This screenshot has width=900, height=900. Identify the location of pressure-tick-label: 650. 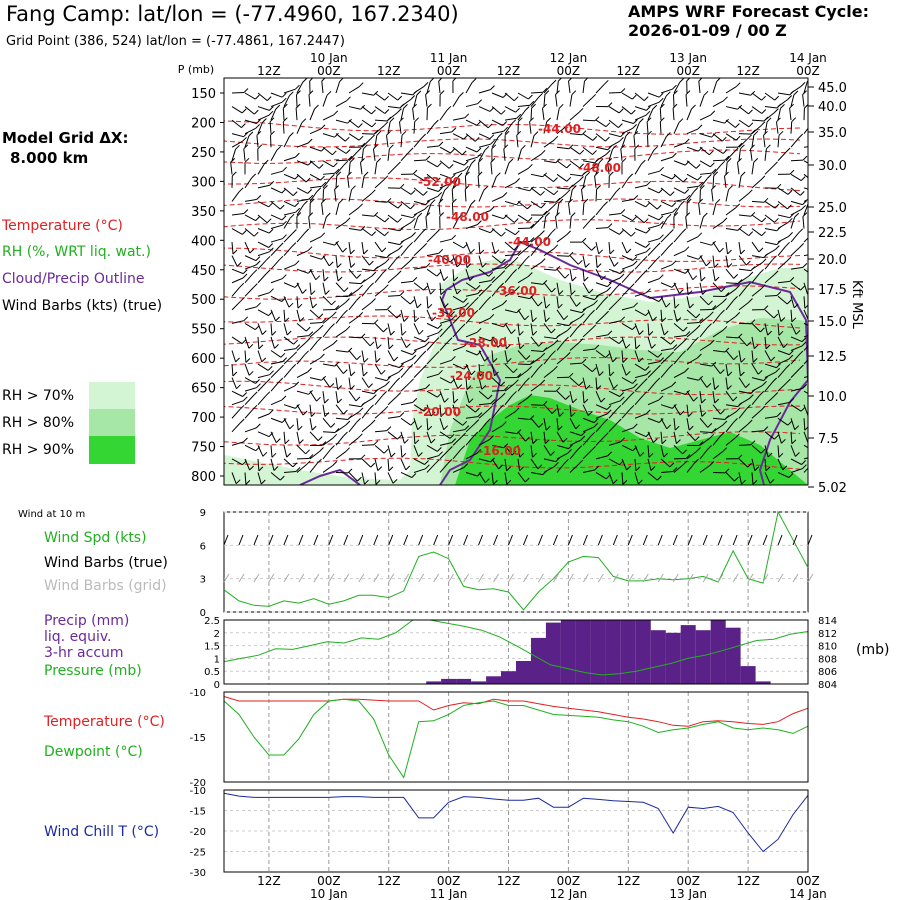
(203, 389).